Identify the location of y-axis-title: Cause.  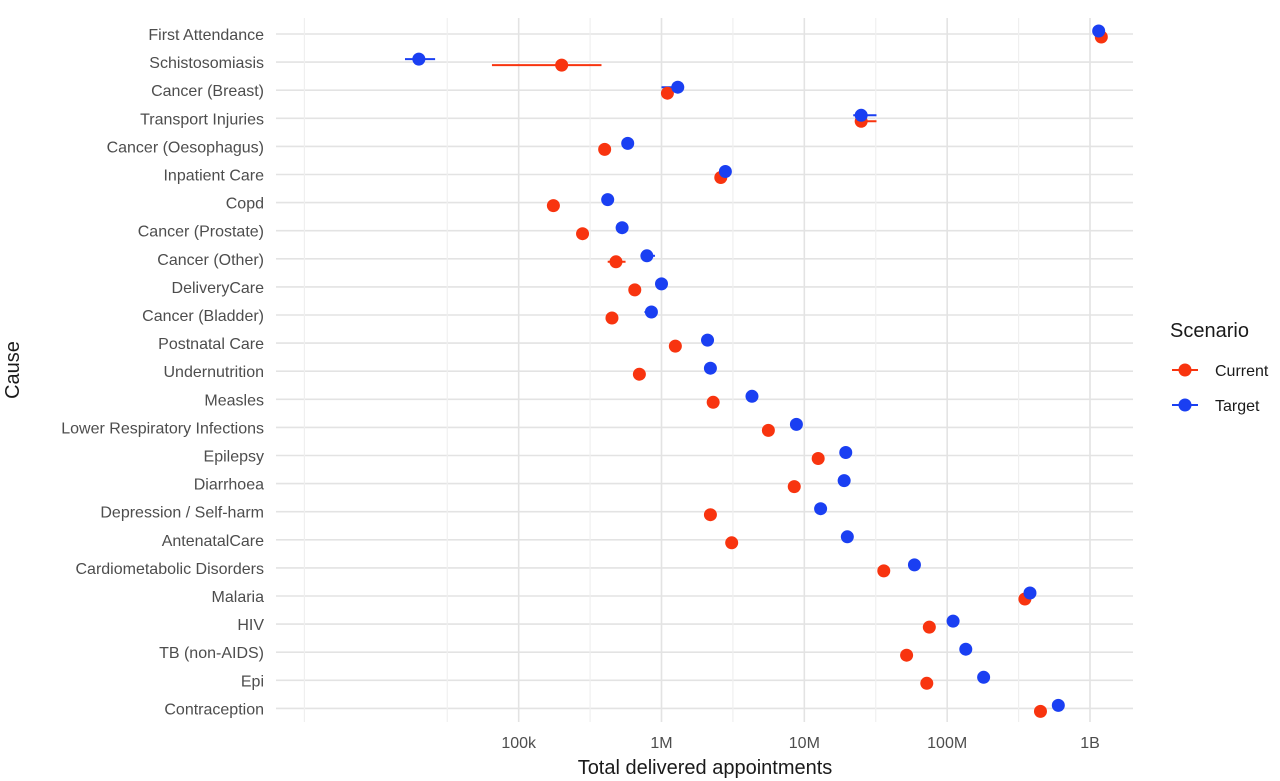
(13, 370).